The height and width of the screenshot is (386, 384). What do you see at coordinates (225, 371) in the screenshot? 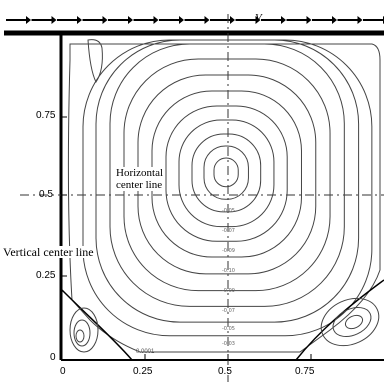
I see `x-tick-label-05: 0.5` at bounding box center [225, 371].